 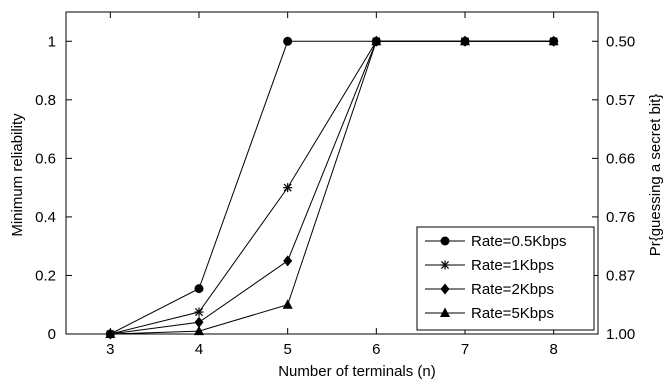 What do you see at coordinates (357, 371) in the screenshot?
I see `x-axis-title: Number of terminals (n)` at bounding box center [357, 371].